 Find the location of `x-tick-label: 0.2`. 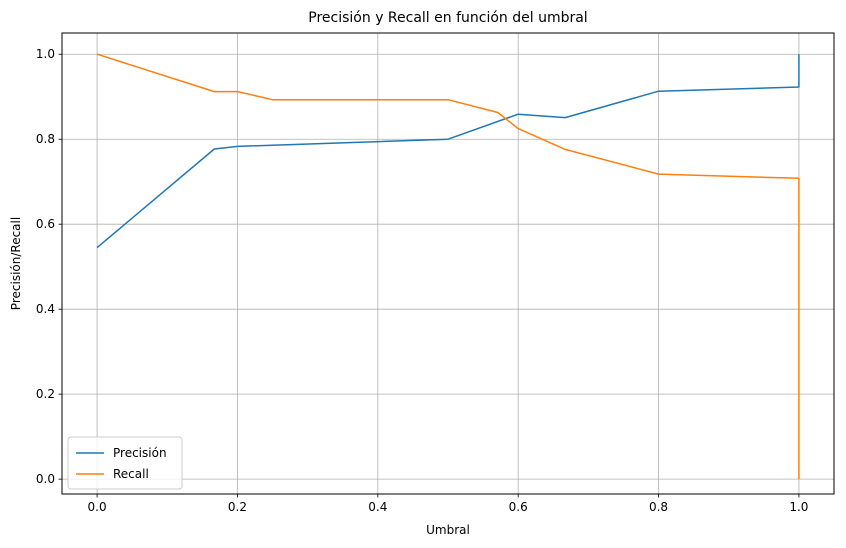

x-tick-label: 0.2 is located at coordinates (237, 507).